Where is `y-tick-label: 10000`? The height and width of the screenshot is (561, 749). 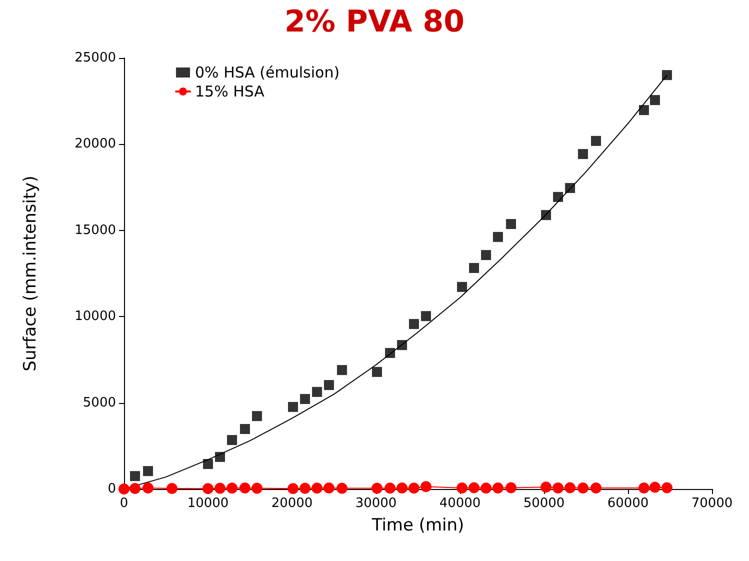
y-tick-label: 10000 is located at coordinates (95, 316).